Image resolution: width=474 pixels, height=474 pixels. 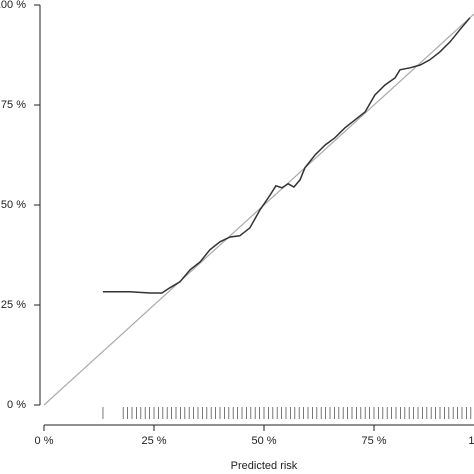 What do you see at coordinates (44, 441) in the screenshot?
I see `x-tick-label: 0 %` at bounding box center [44, 441].